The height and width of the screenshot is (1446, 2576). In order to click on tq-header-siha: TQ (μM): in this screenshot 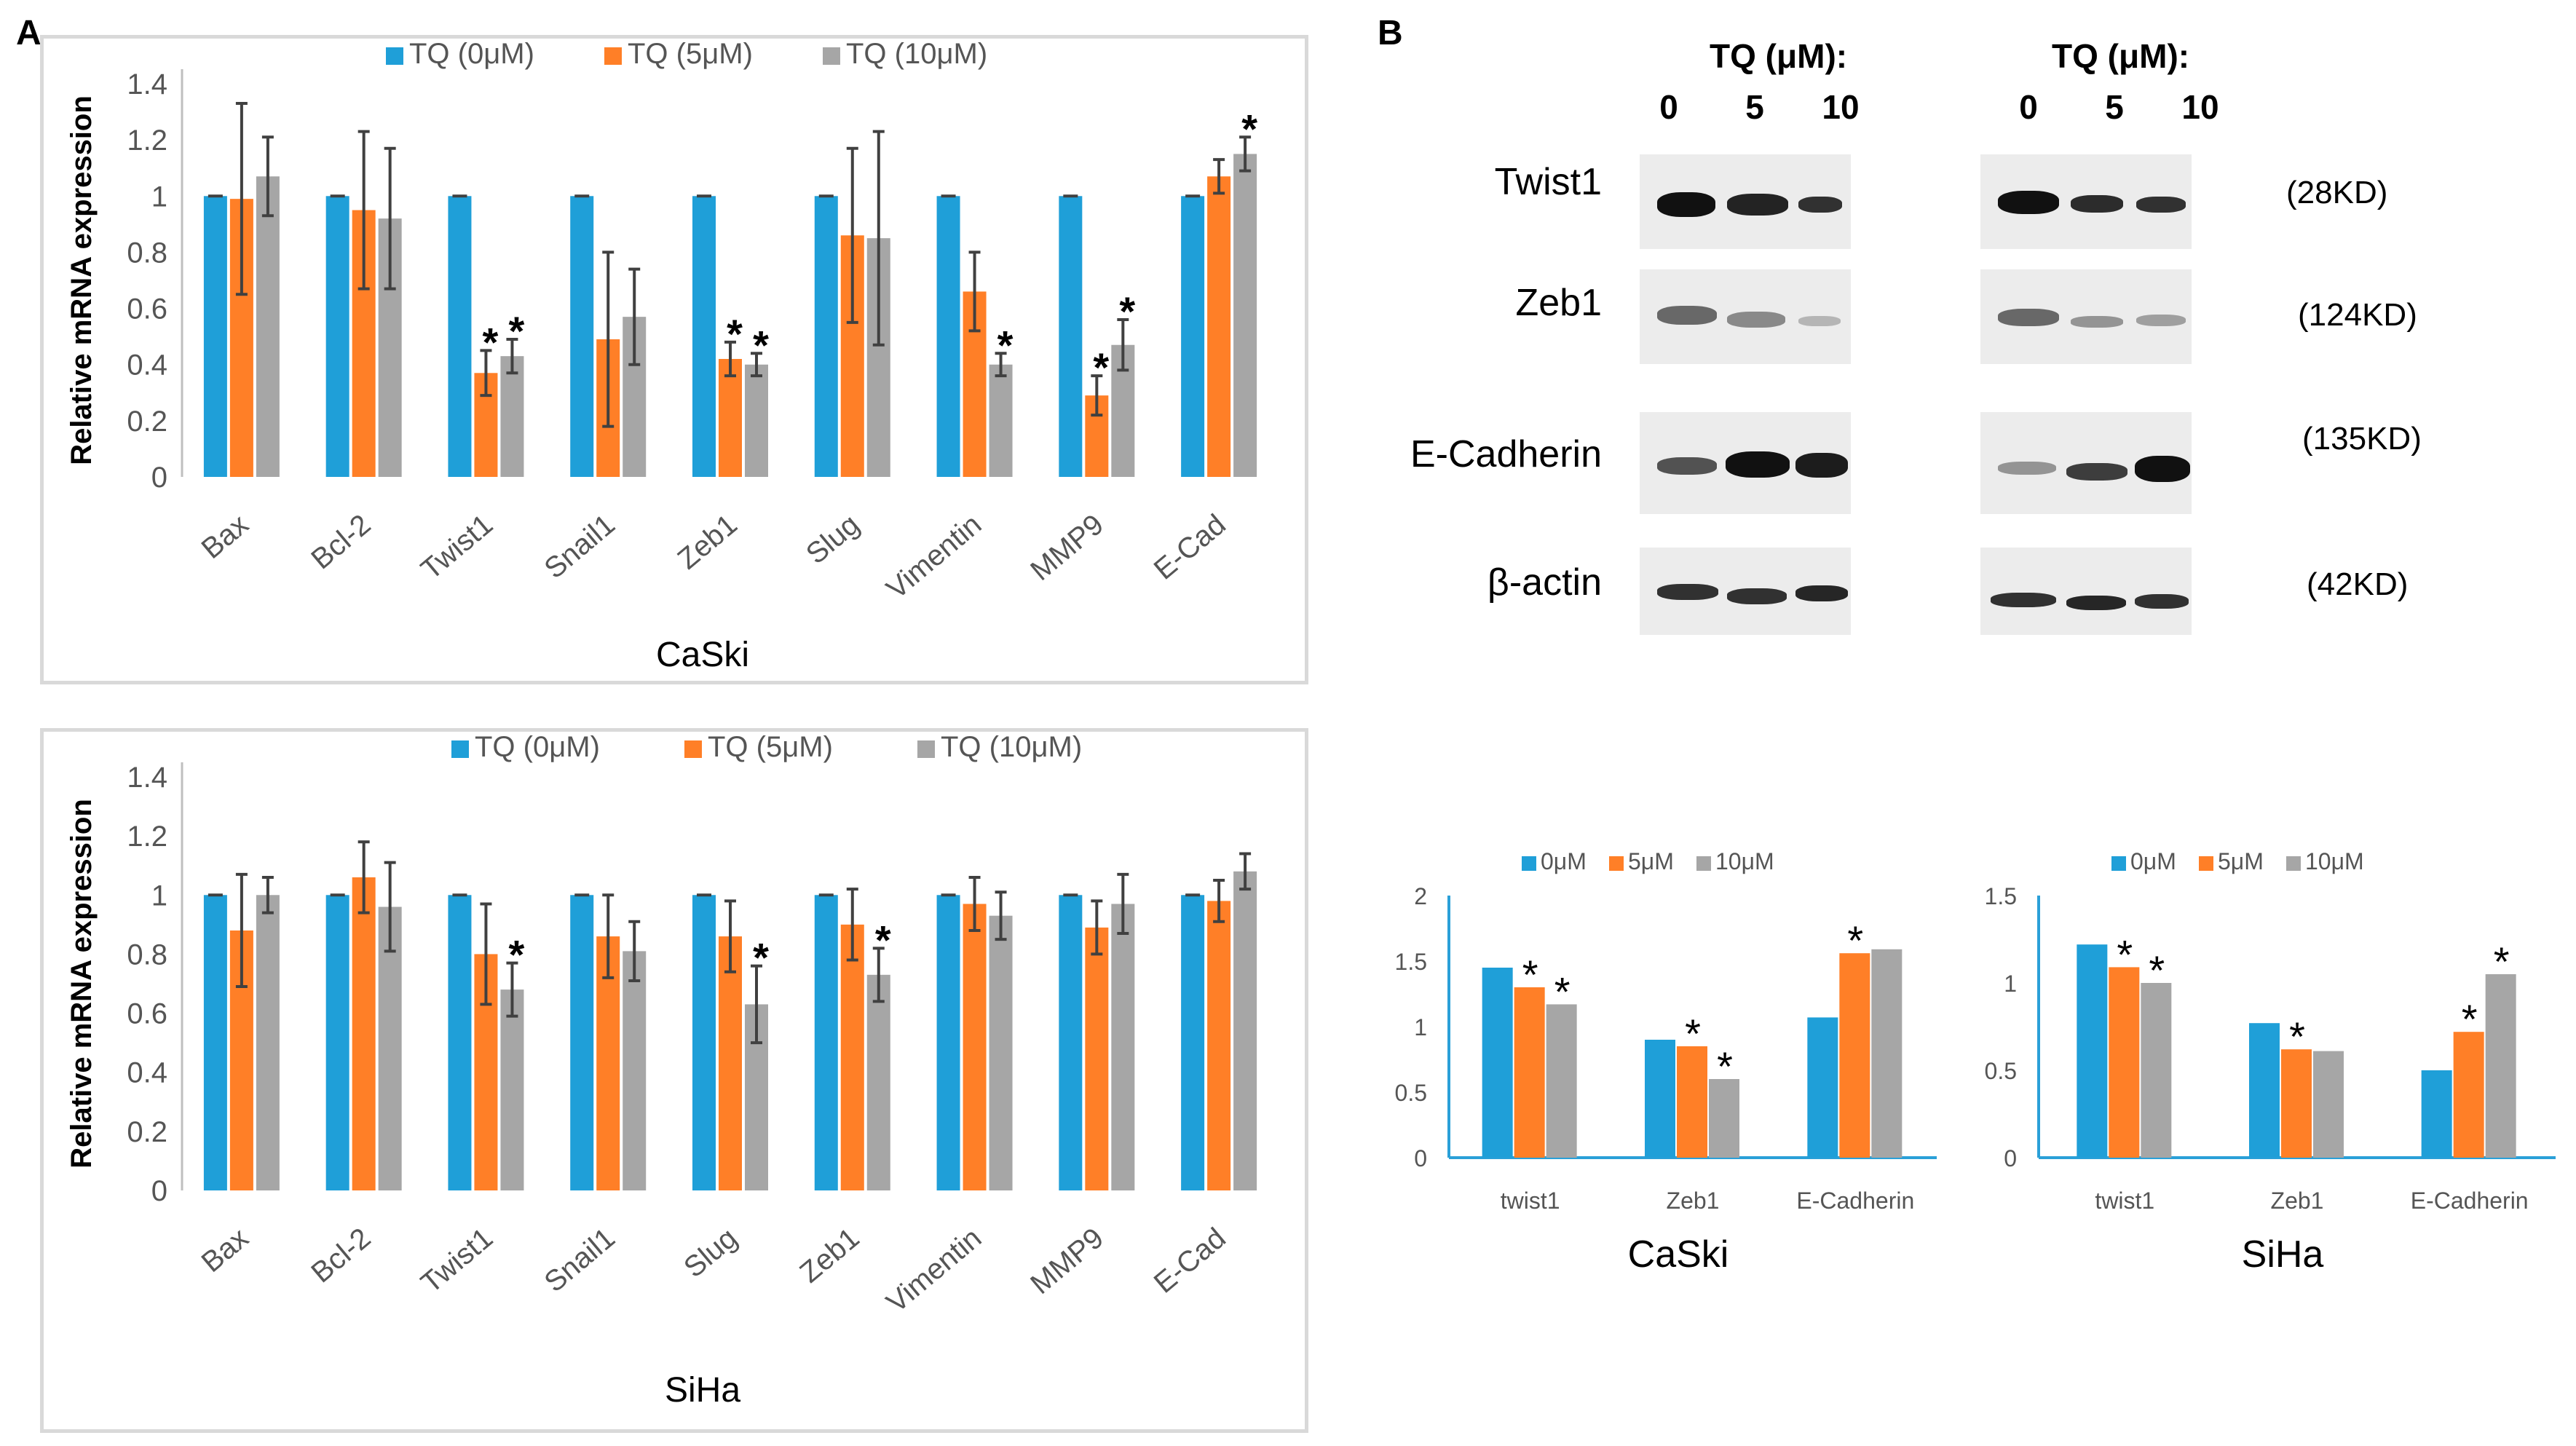, I will do `click(2121, 56)`.